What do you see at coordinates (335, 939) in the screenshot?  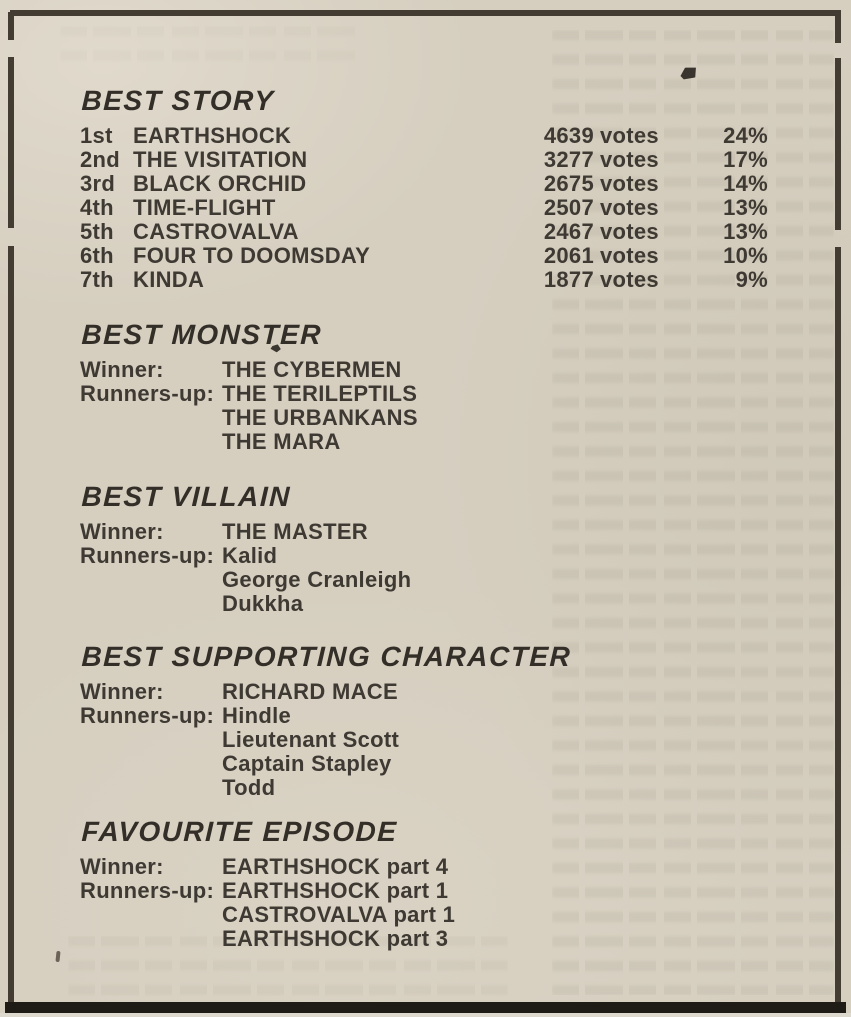 I see `runner-up-name: EARTHSHOCK part 3` at bounding box center [335, 939].